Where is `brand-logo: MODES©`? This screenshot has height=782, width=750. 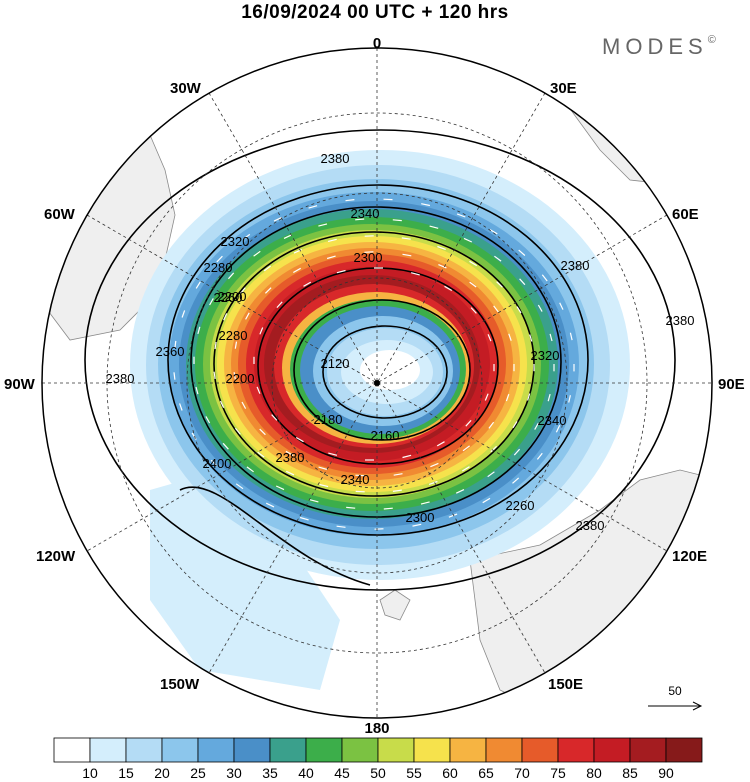 brand-logo: MODES© is located at coordinates (659, 47).